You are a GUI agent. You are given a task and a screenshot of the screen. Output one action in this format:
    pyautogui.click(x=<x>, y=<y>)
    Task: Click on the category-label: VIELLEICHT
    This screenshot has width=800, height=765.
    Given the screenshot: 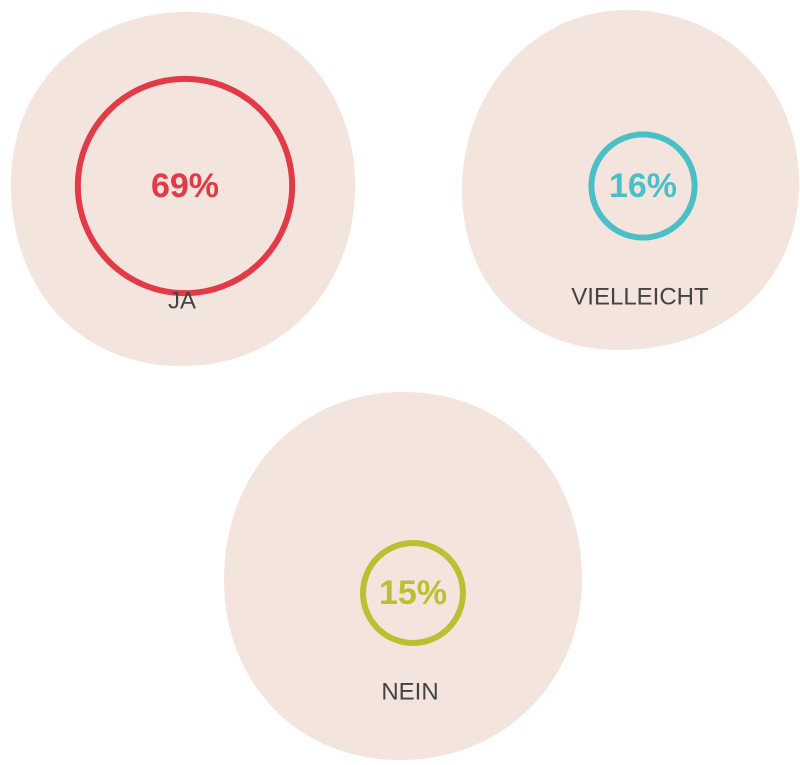 What is the action you would take?
    pyautogui.click(x=640, y=296)
    